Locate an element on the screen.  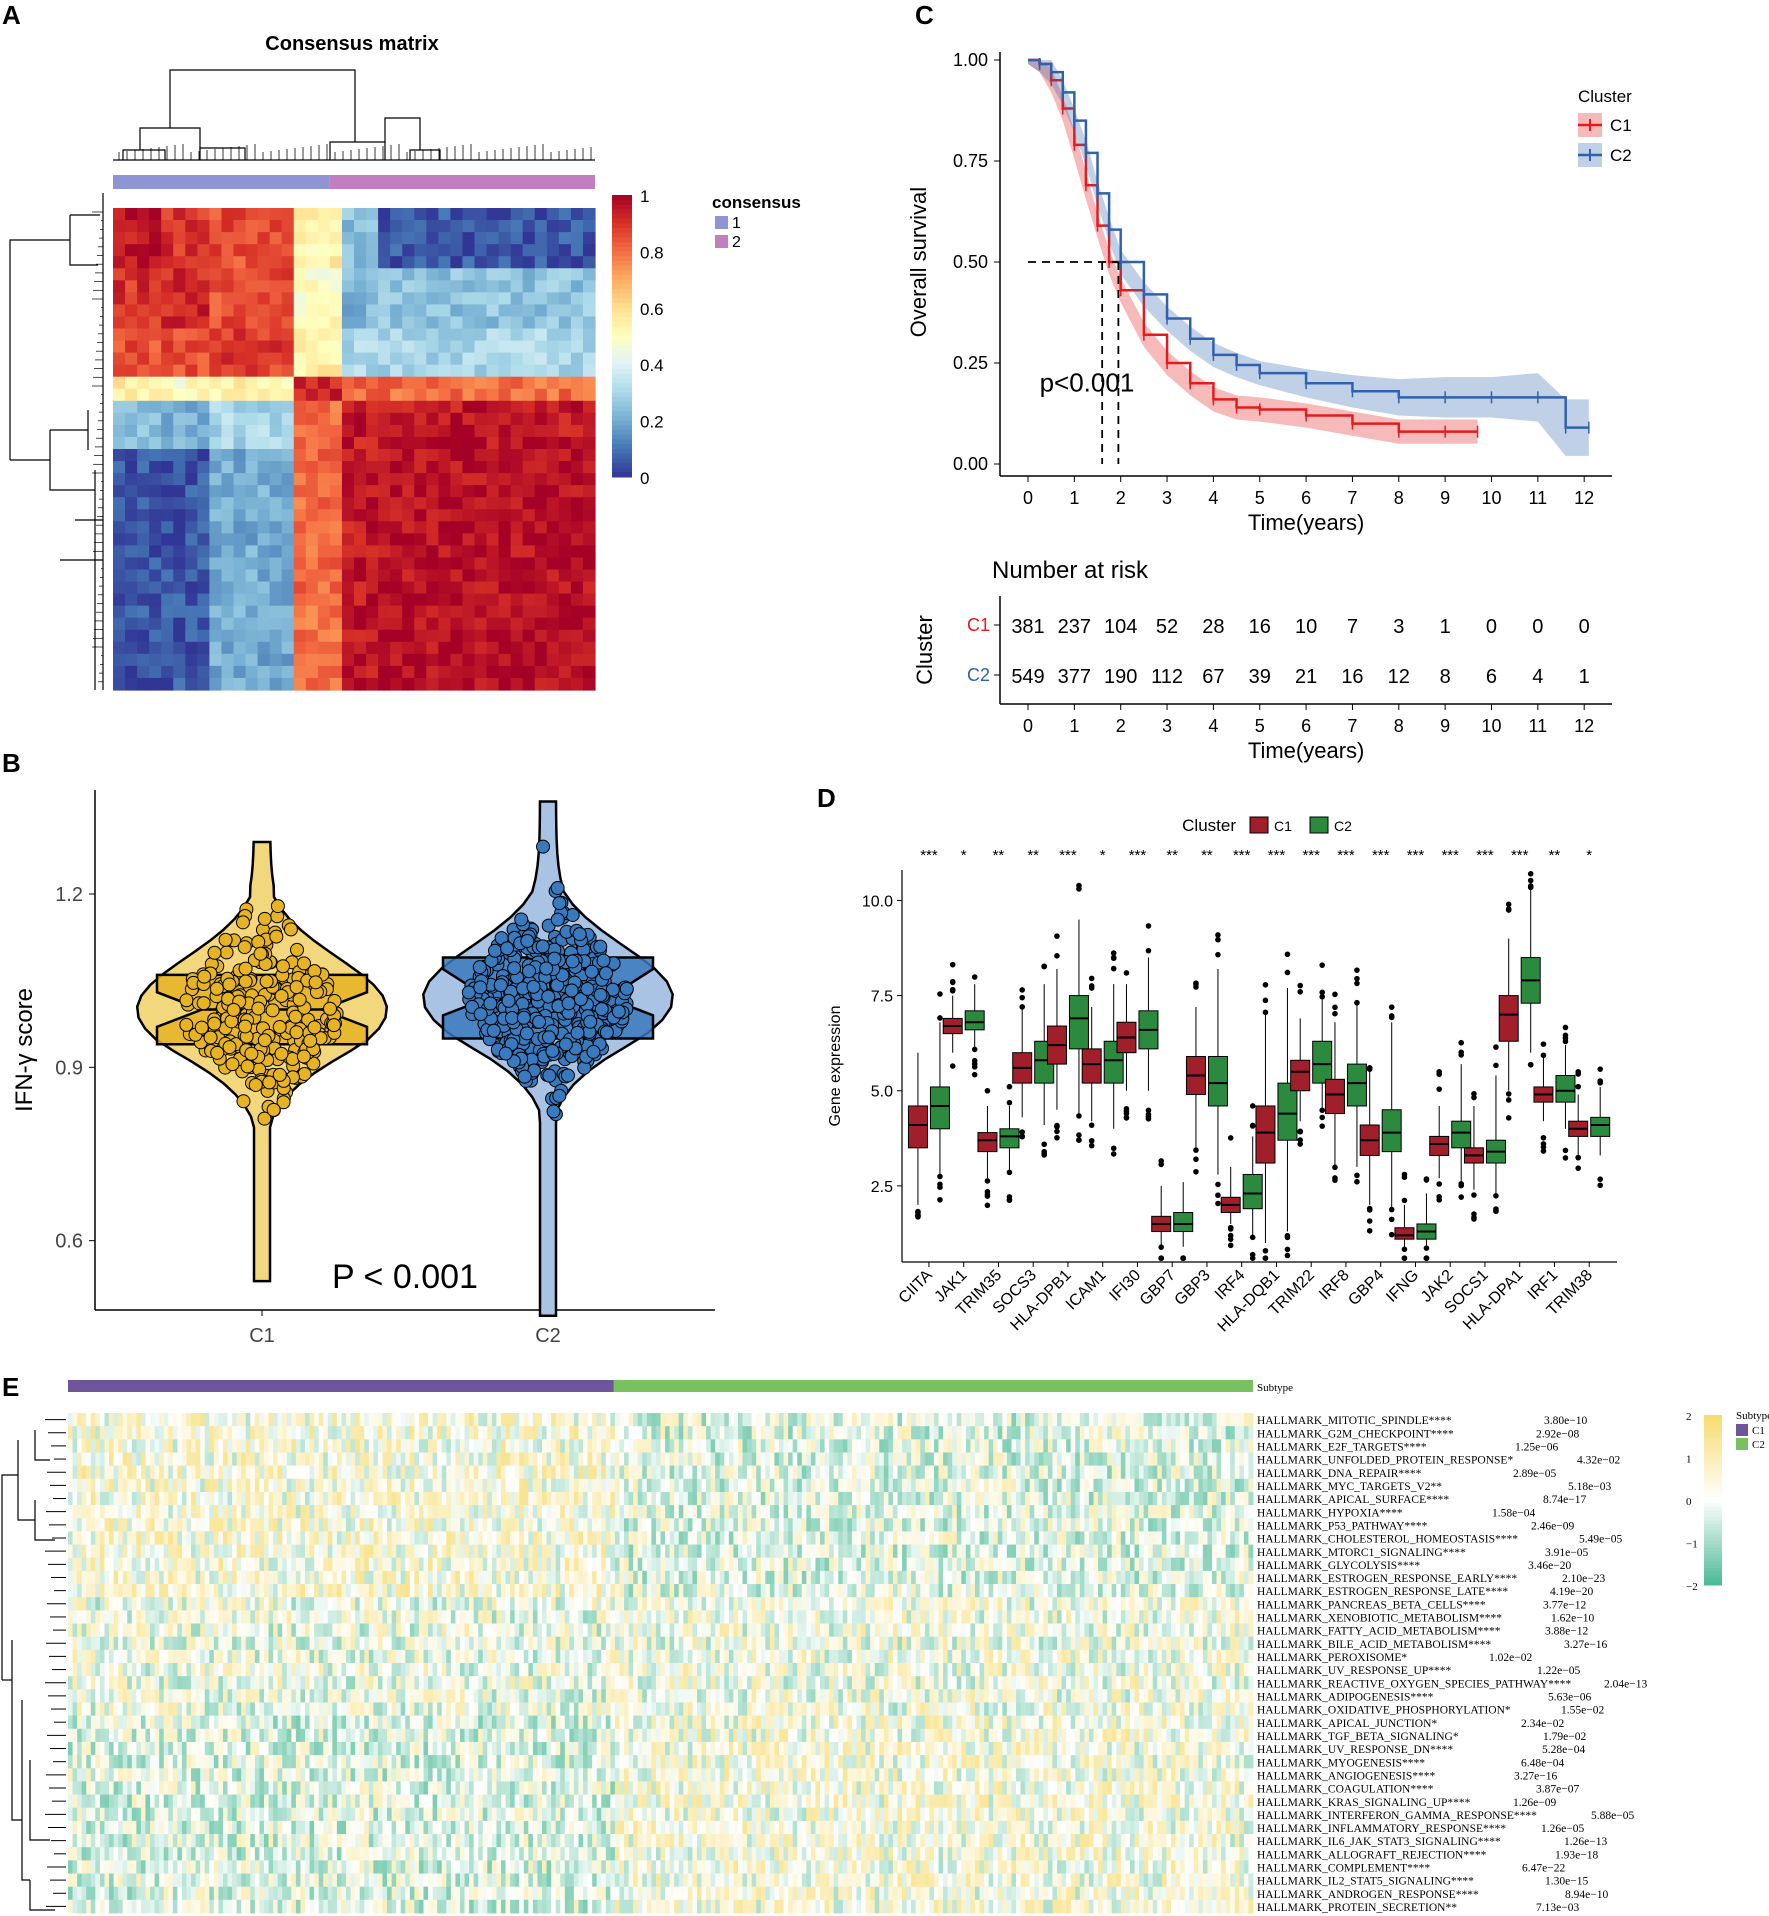
risk-x-tick-label: 0 is located at coordinates (1028, 726).